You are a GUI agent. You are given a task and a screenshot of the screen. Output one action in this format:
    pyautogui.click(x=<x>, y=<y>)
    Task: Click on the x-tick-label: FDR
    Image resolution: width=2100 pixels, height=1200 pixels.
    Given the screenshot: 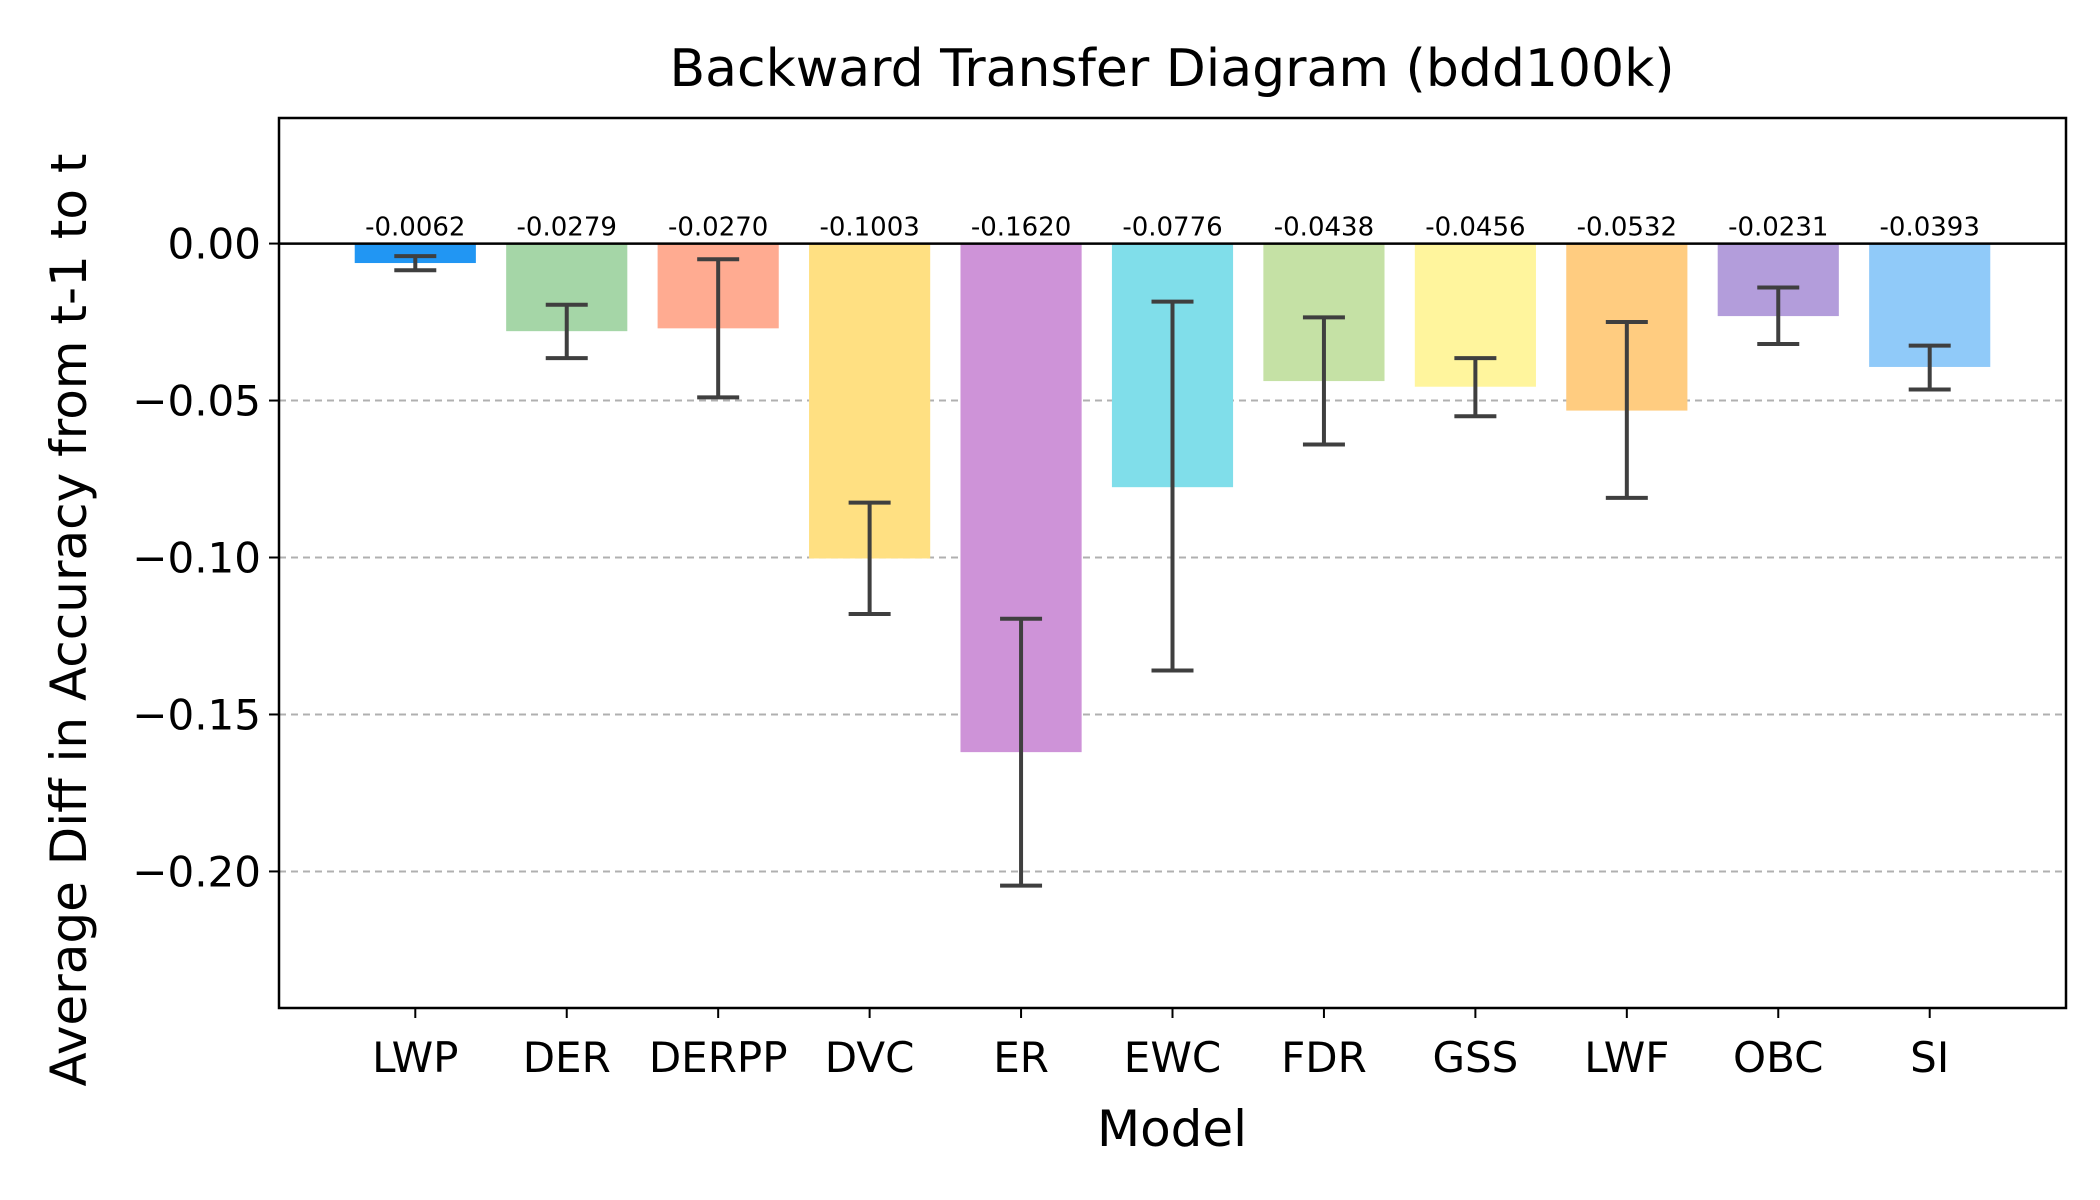 What is the action you would take?
    pyautogui.click(x=1324, y=1057)
    